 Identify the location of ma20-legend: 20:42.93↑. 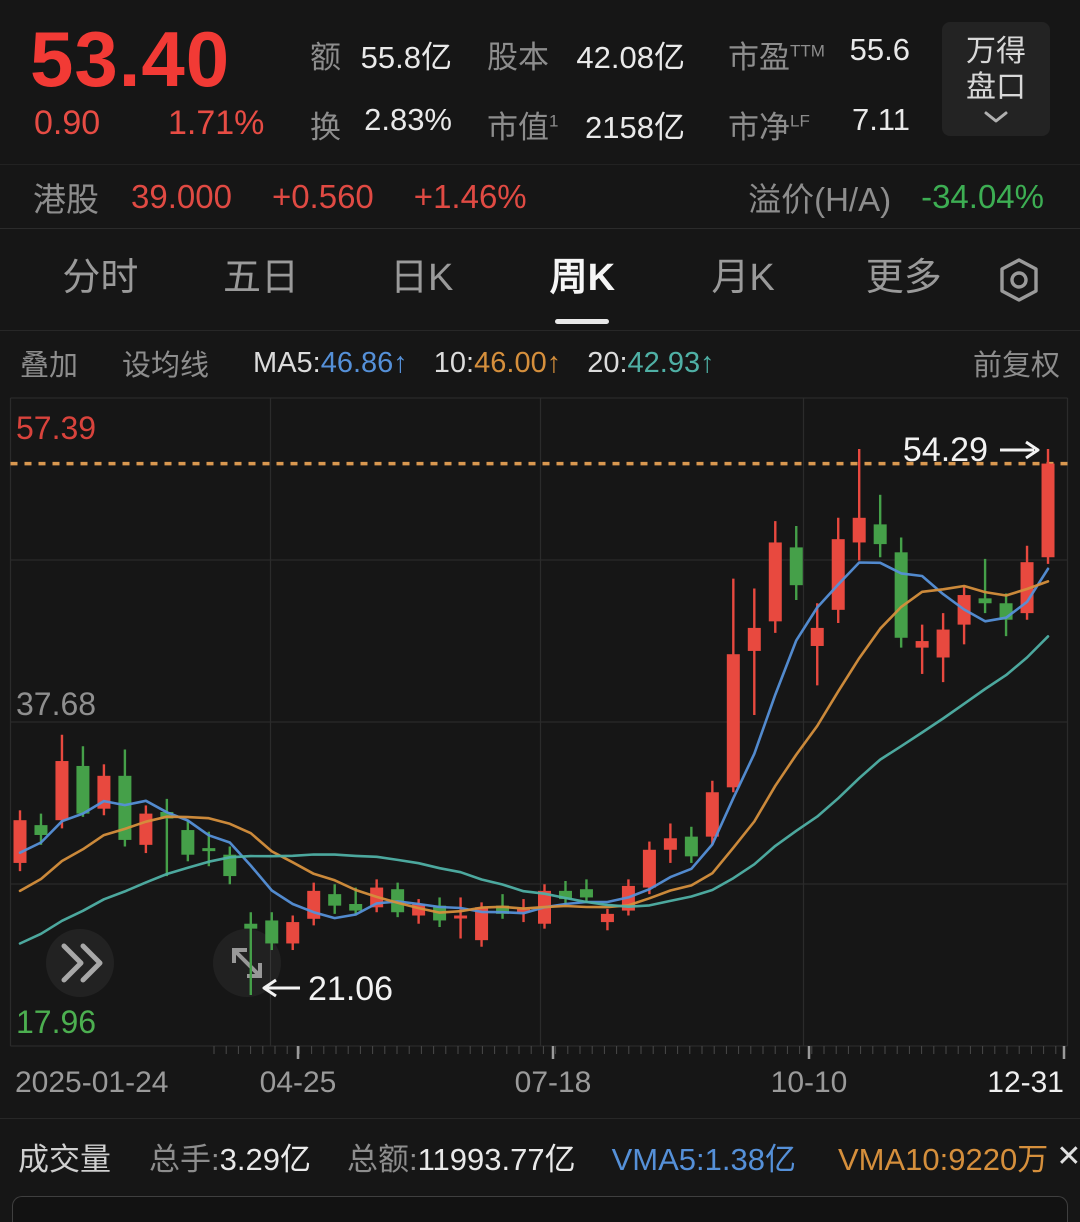
(651, 362).